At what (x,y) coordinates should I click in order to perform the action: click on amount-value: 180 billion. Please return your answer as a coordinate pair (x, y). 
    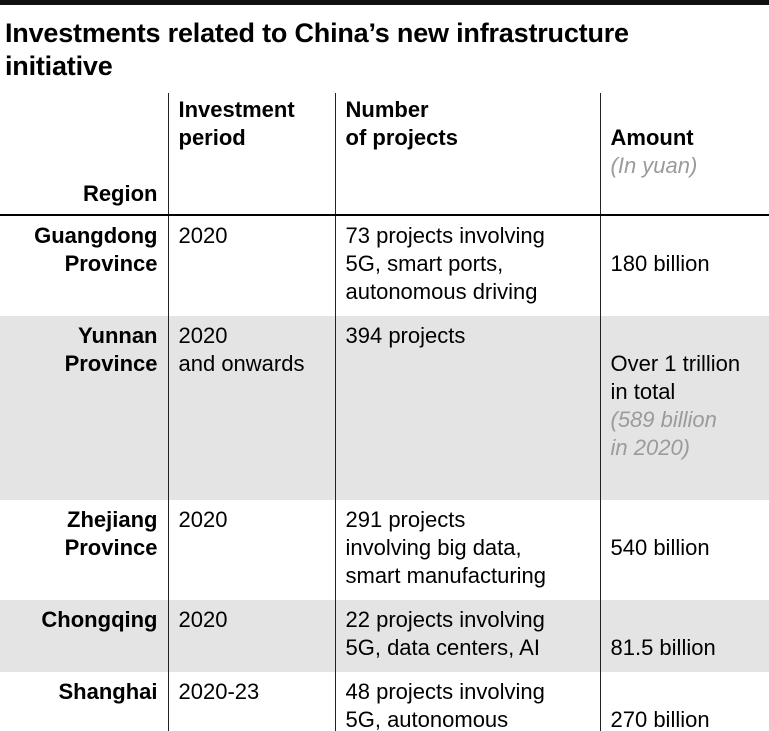
    Looking at the image, I should click on (660, 263).